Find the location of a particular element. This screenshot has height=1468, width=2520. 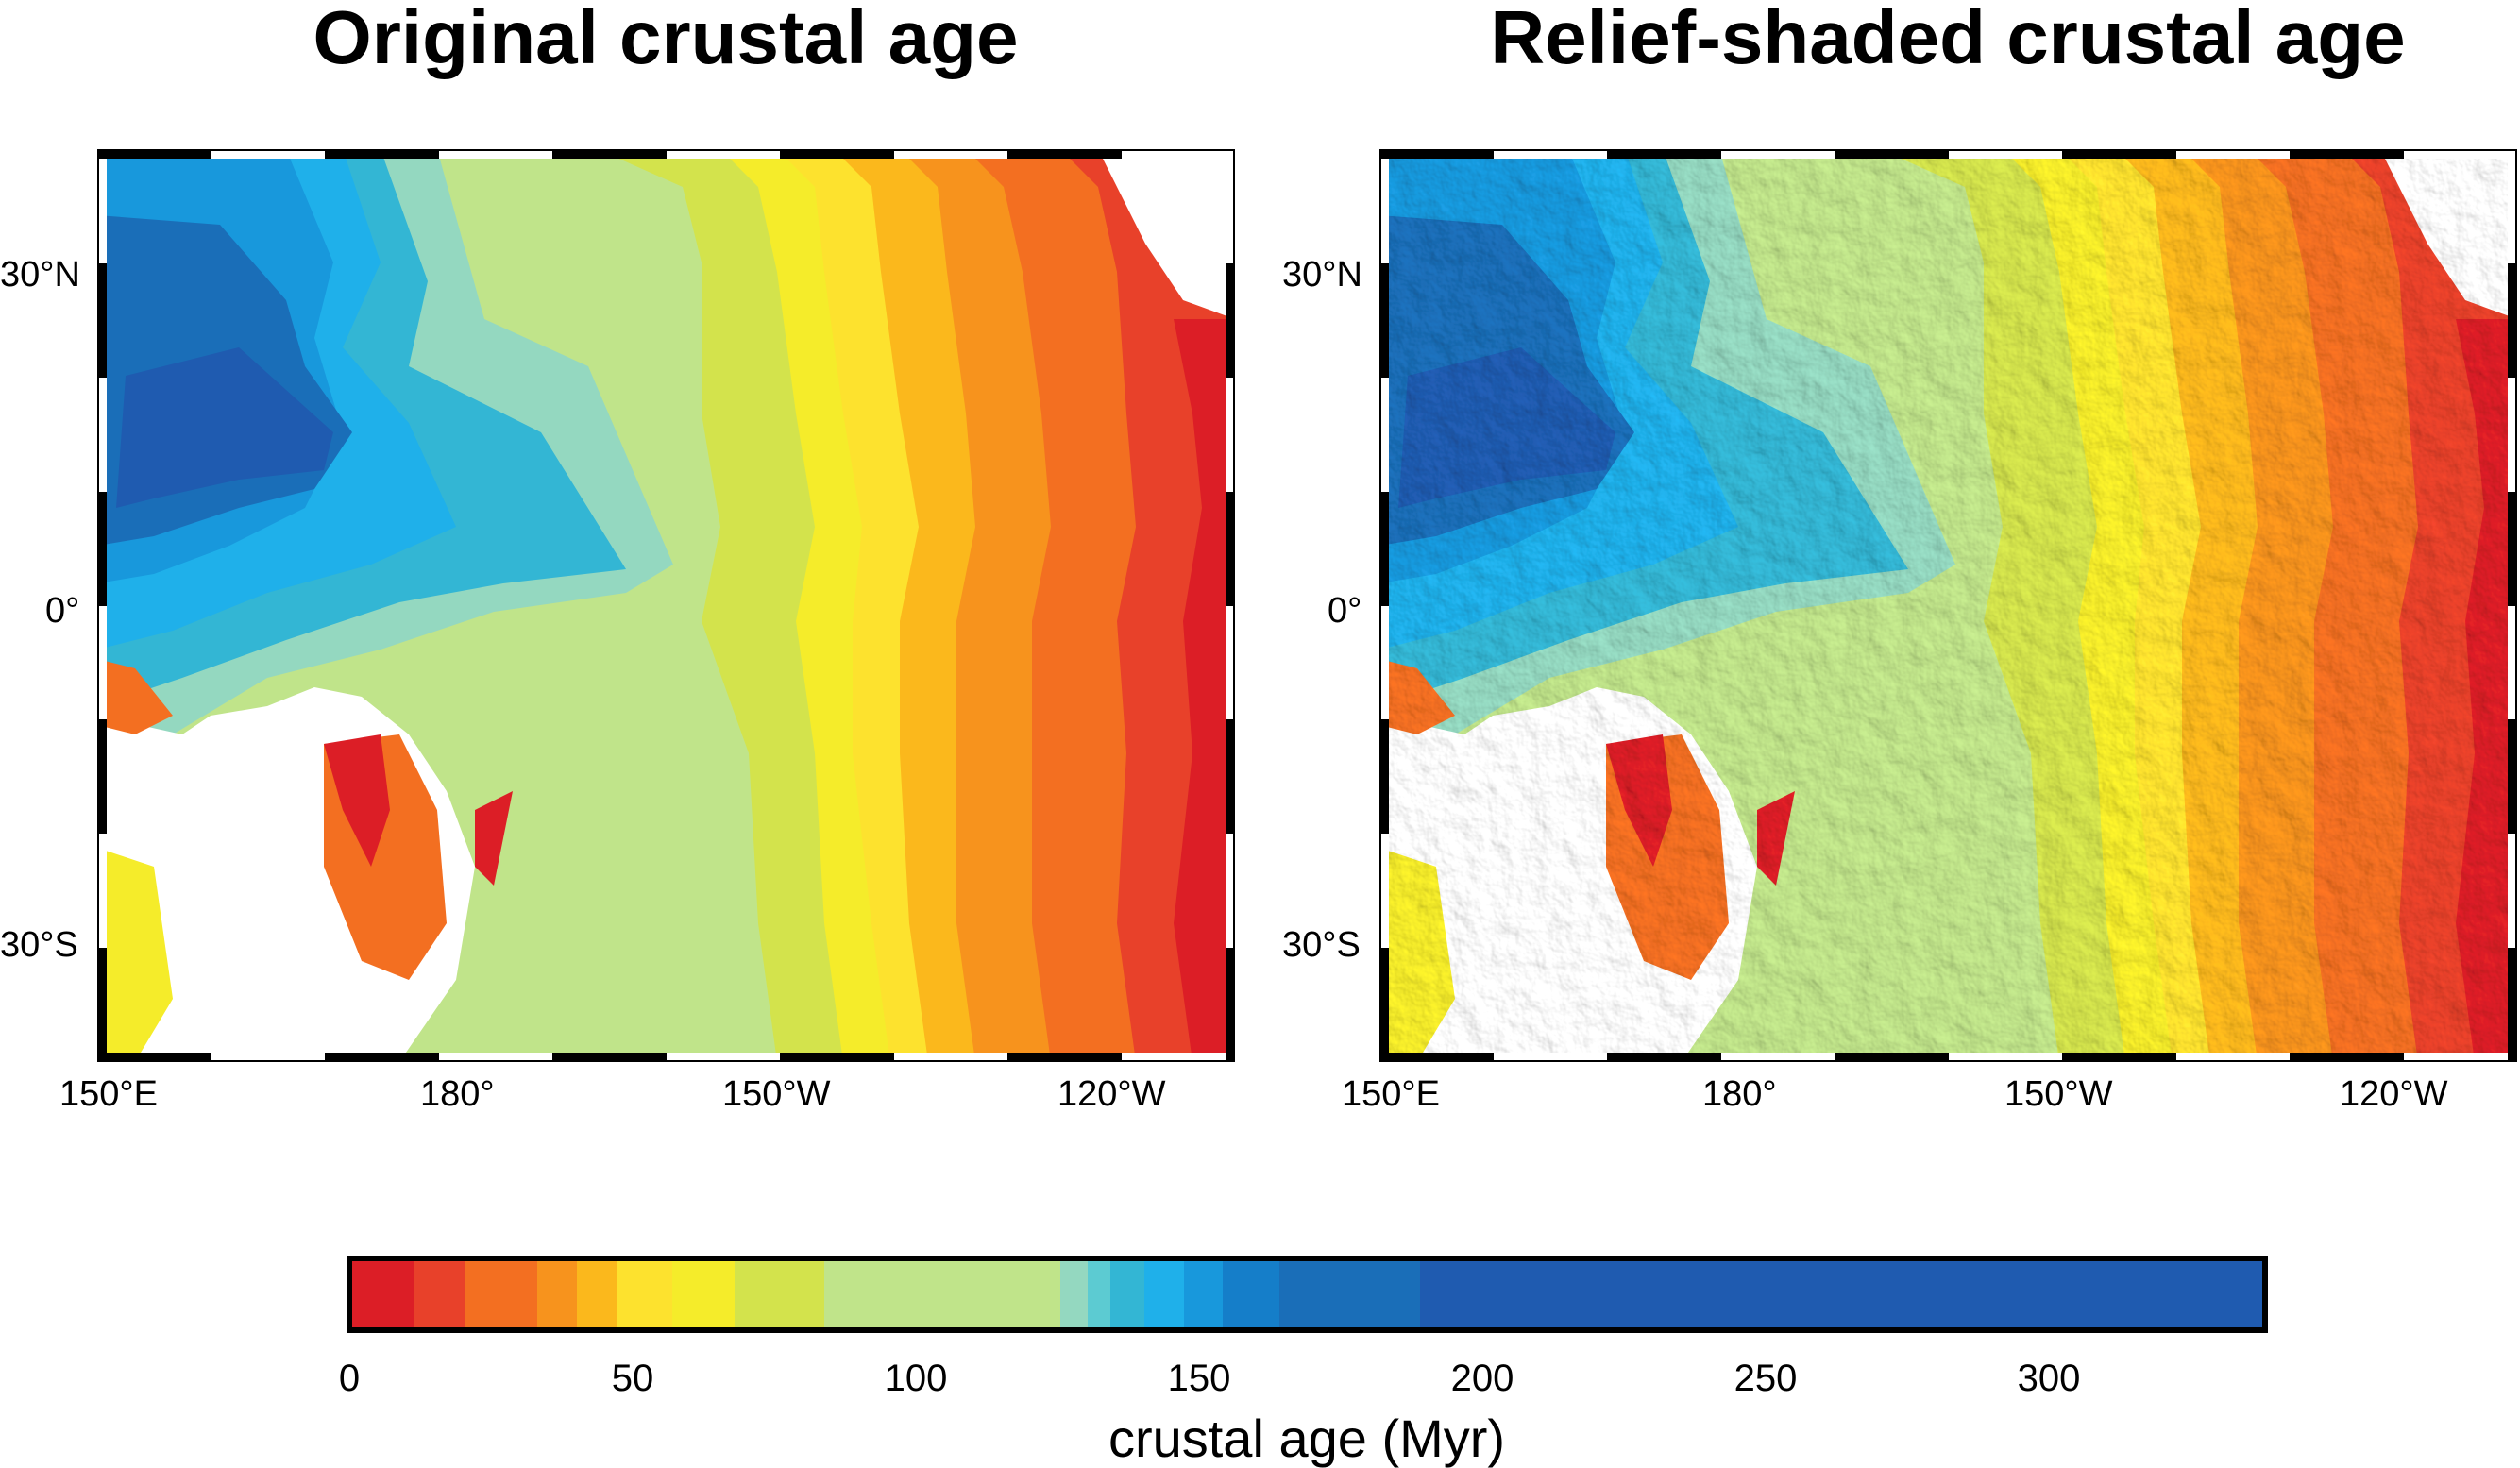

lon-label-120w-a: 120°W is located at coordinates (1111, 1094).